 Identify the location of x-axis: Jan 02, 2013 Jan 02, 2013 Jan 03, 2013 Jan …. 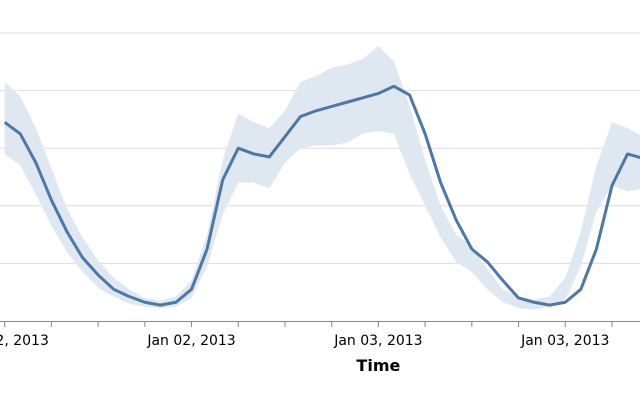
(320, 335).